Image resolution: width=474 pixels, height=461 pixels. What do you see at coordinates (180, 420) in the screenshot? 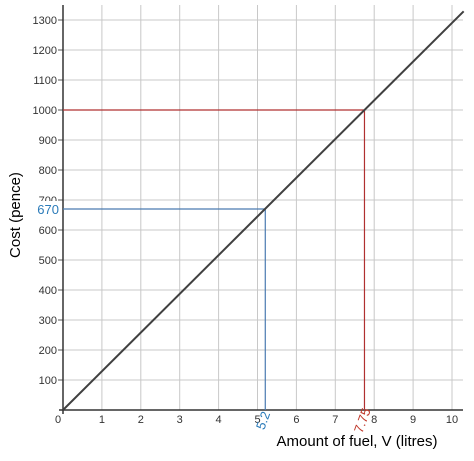
I see `x-tick-label: 3` at bounding box center [180, 420].